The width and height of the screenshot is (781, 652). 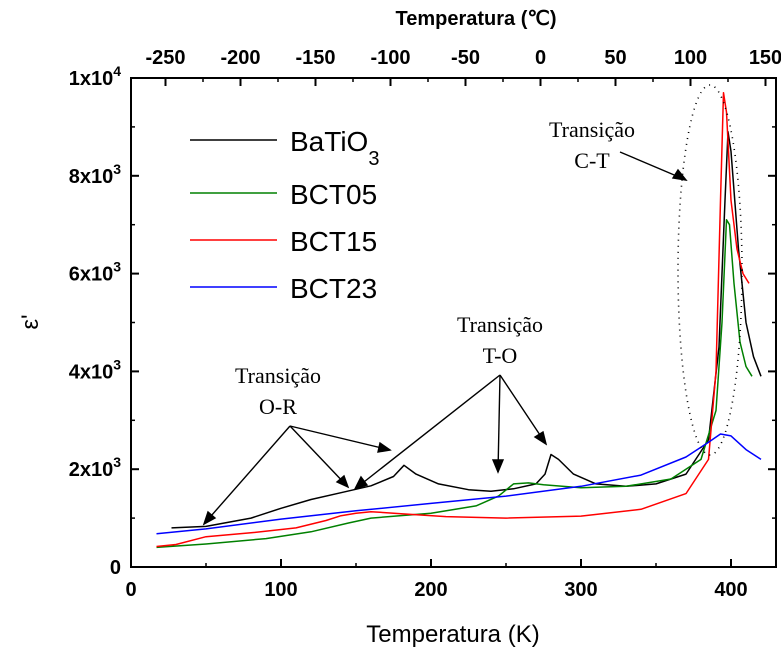 I want to click on annotation-or-line1: Transição, so click(x=278, y=375).